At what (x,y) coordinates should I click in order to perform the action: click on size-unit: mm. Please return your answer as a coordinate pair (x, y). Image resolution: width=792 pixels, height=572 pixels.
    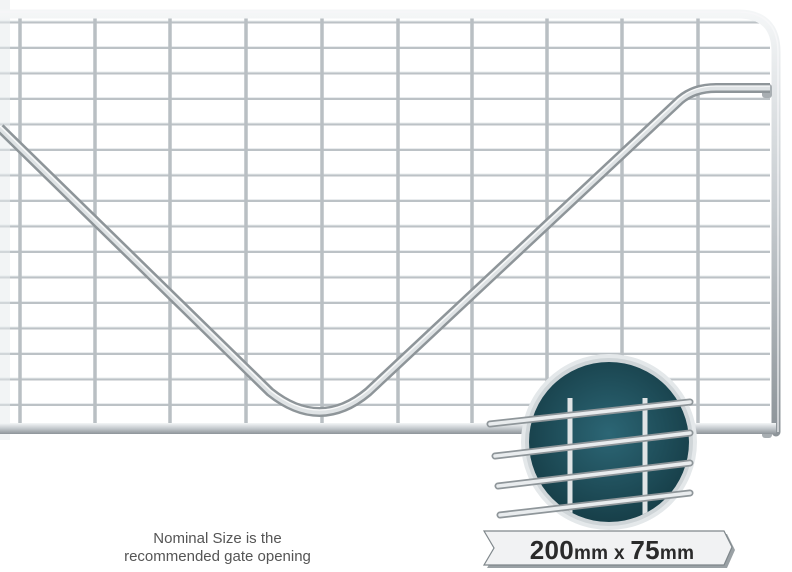
    Looking at the image, I should click on (591, 553).